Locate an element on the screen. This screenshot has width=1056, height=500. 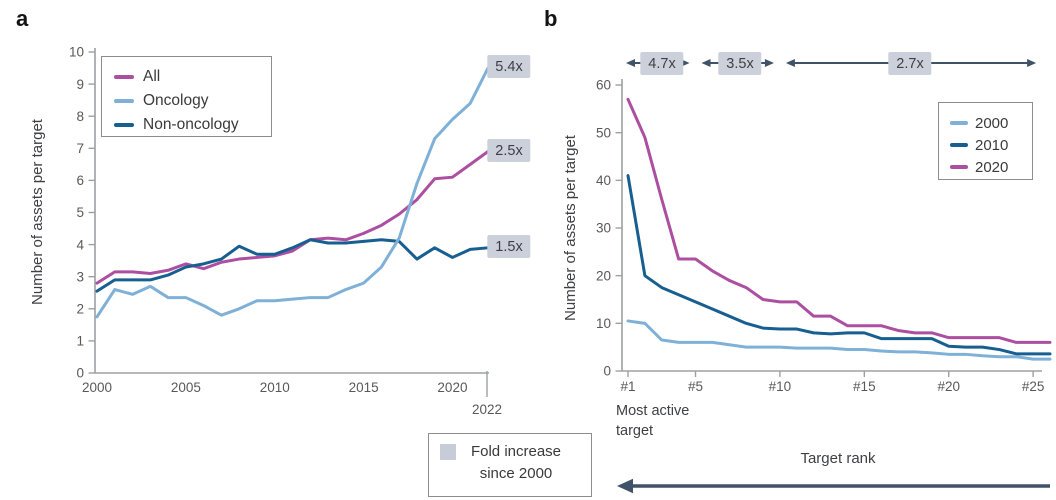
svg-text: 3 is located at coordinates (80, 276).